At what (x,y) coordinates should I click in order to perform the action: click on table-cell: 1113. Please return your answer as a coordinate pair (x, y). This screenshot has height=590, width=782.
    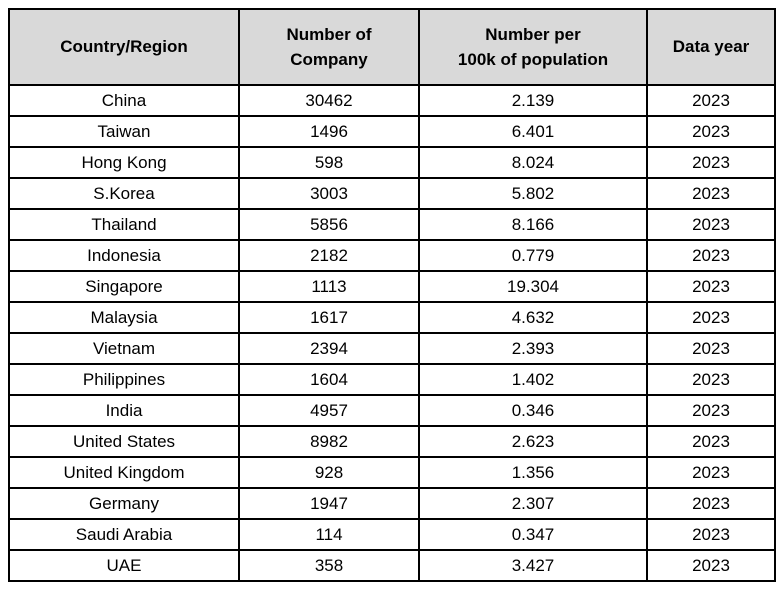
    Looking at the image, I should click on (329, 286).